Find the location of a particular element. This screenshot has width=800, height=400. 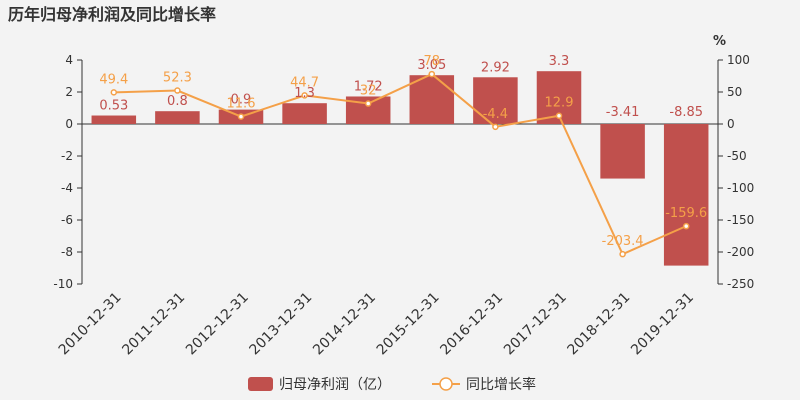

left-tick-label: -6 is located at coordinates (67, 220).